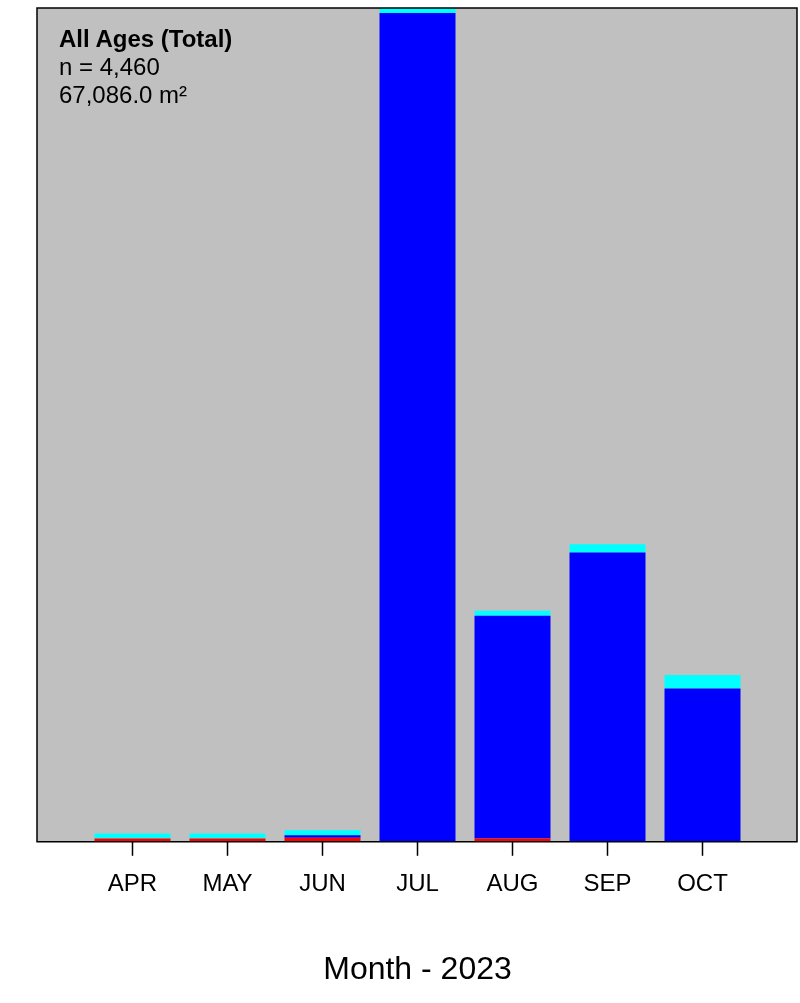 Image resolution: width=800 pixels, height=1003 pixels. I want to click on annotation: 67,086.0 m², so click(123, 94).